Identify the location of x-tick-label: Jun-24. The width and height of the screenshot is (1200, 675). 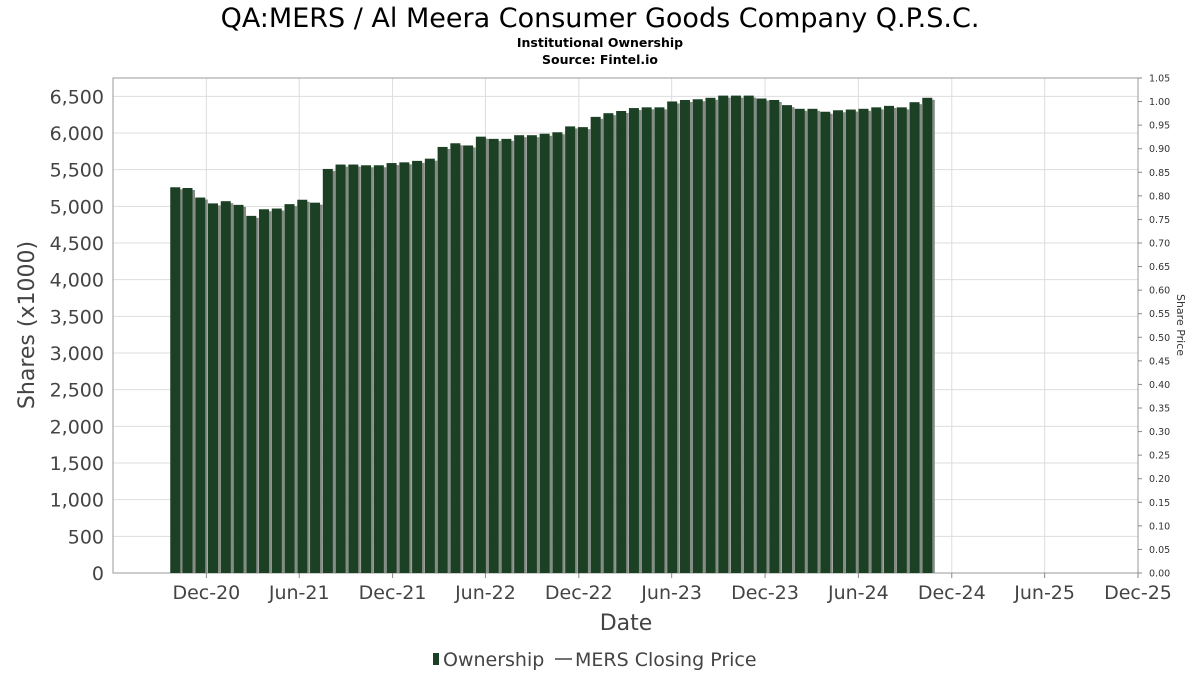
(858, 593).